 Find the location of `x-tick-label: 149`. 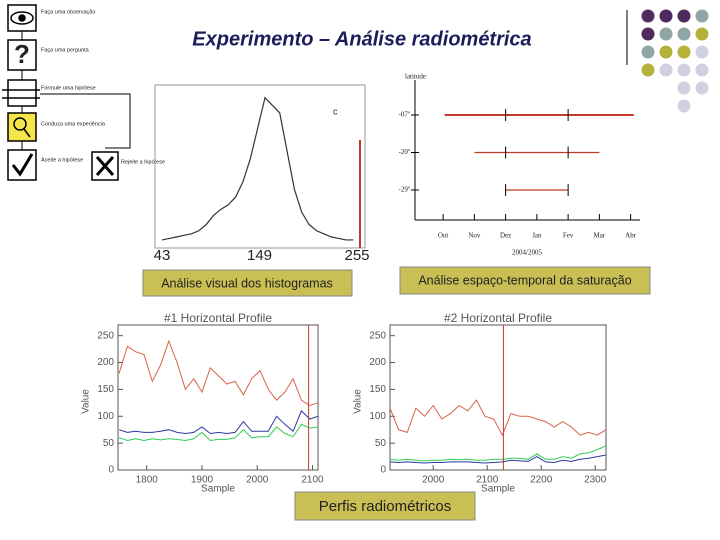

x-tick-label: 149 is located at coordinates (259, 255).